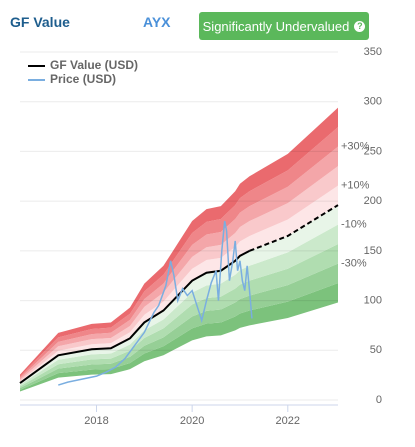 This screenshot has height=447, width=415. Describe the element at coordinates (373, 102) in the screenshot. I see `y-tick-label: 300` at that location.